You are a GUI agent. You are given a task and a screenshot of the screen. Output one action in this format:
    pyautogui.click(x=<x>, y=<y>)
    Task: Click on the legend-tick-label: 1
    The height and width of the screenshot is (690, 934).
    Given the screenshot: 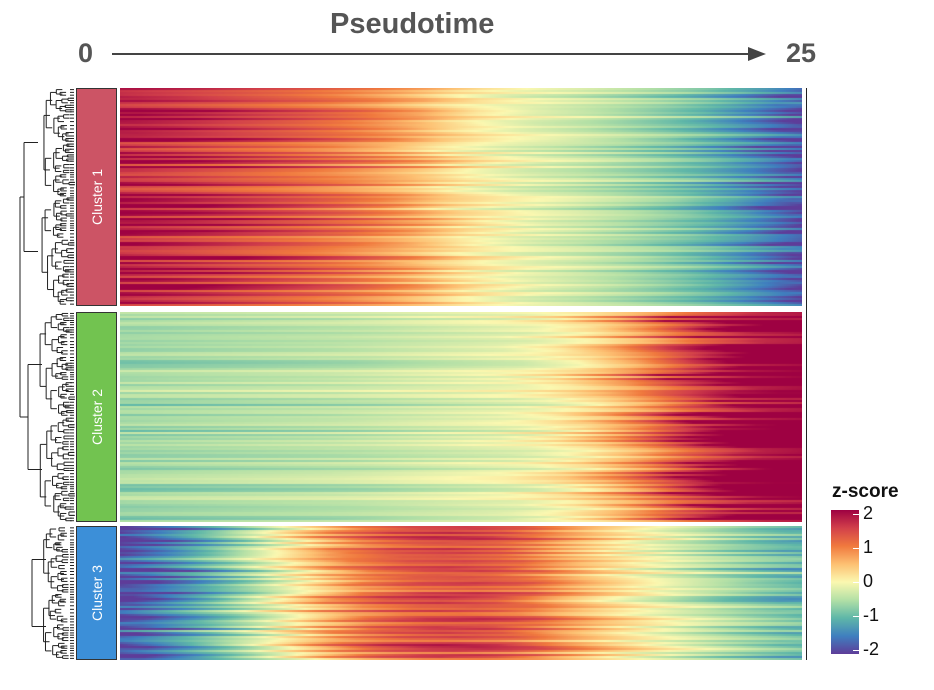 What is the action you would take?
    pyautogui.click(x=868, y=547)
    